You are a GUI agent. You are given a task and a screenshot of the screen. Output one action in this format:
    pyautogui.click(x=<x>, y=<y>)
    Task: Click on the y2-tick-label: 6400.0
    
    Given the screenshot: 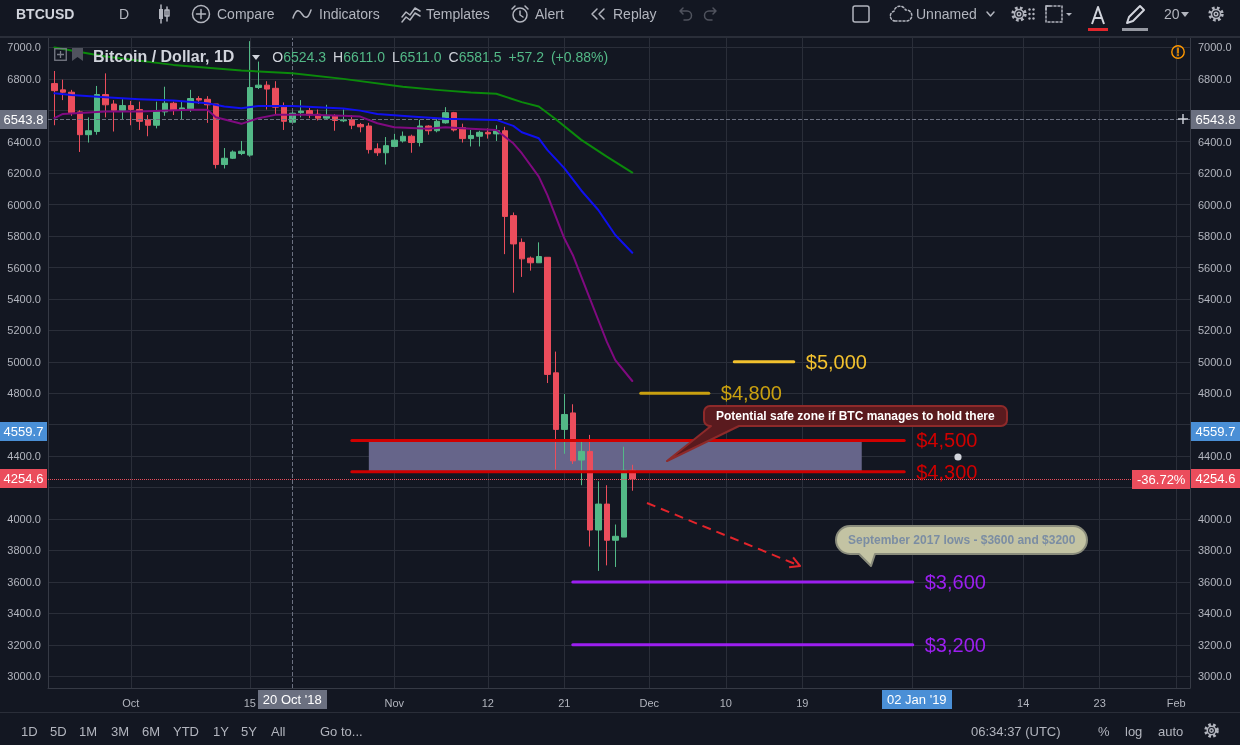 What is the action you would take?
    pyautogui.click(x=1215, y=141)
    